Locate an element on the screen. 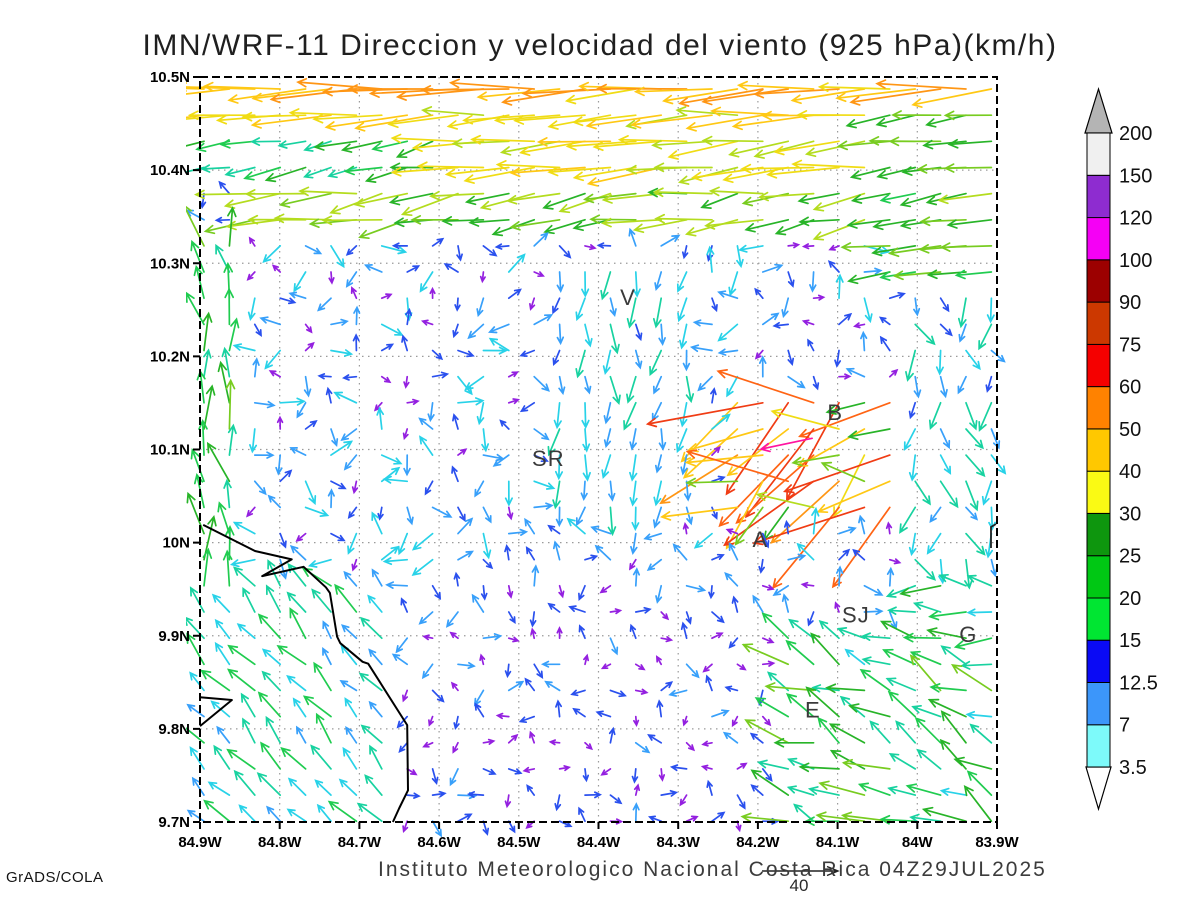  coastline is located at coordinates (304, 673).